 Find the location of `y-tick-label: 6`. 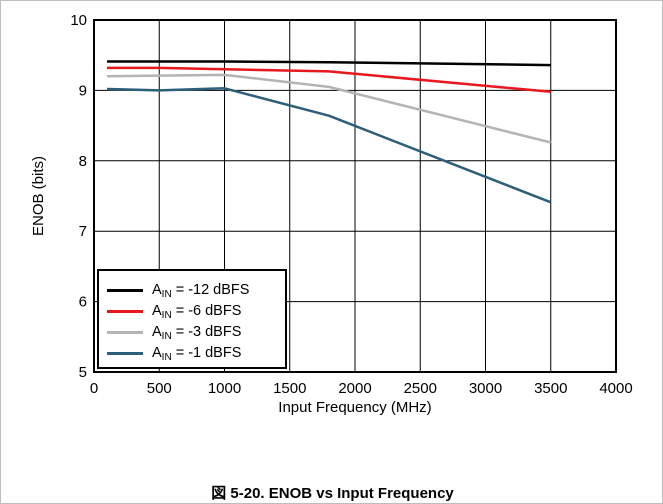

y-tick-label: 6 is located at coordinates (83, 302).